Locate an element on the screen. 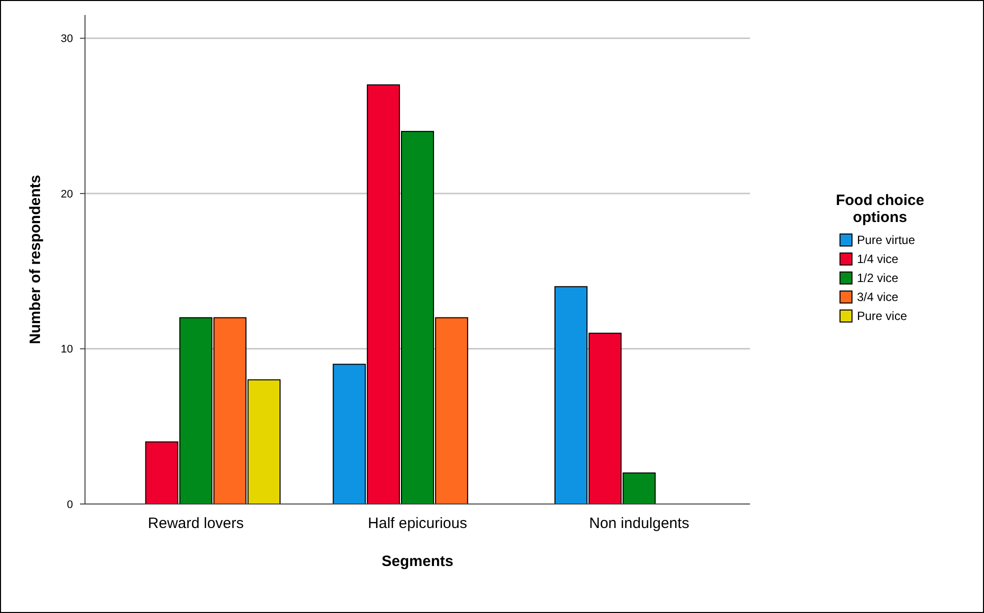 Image resolution: width=984 pixels, height=613 pixels. x-tick-label: Reward lovers is located at coordinates (196, 523).